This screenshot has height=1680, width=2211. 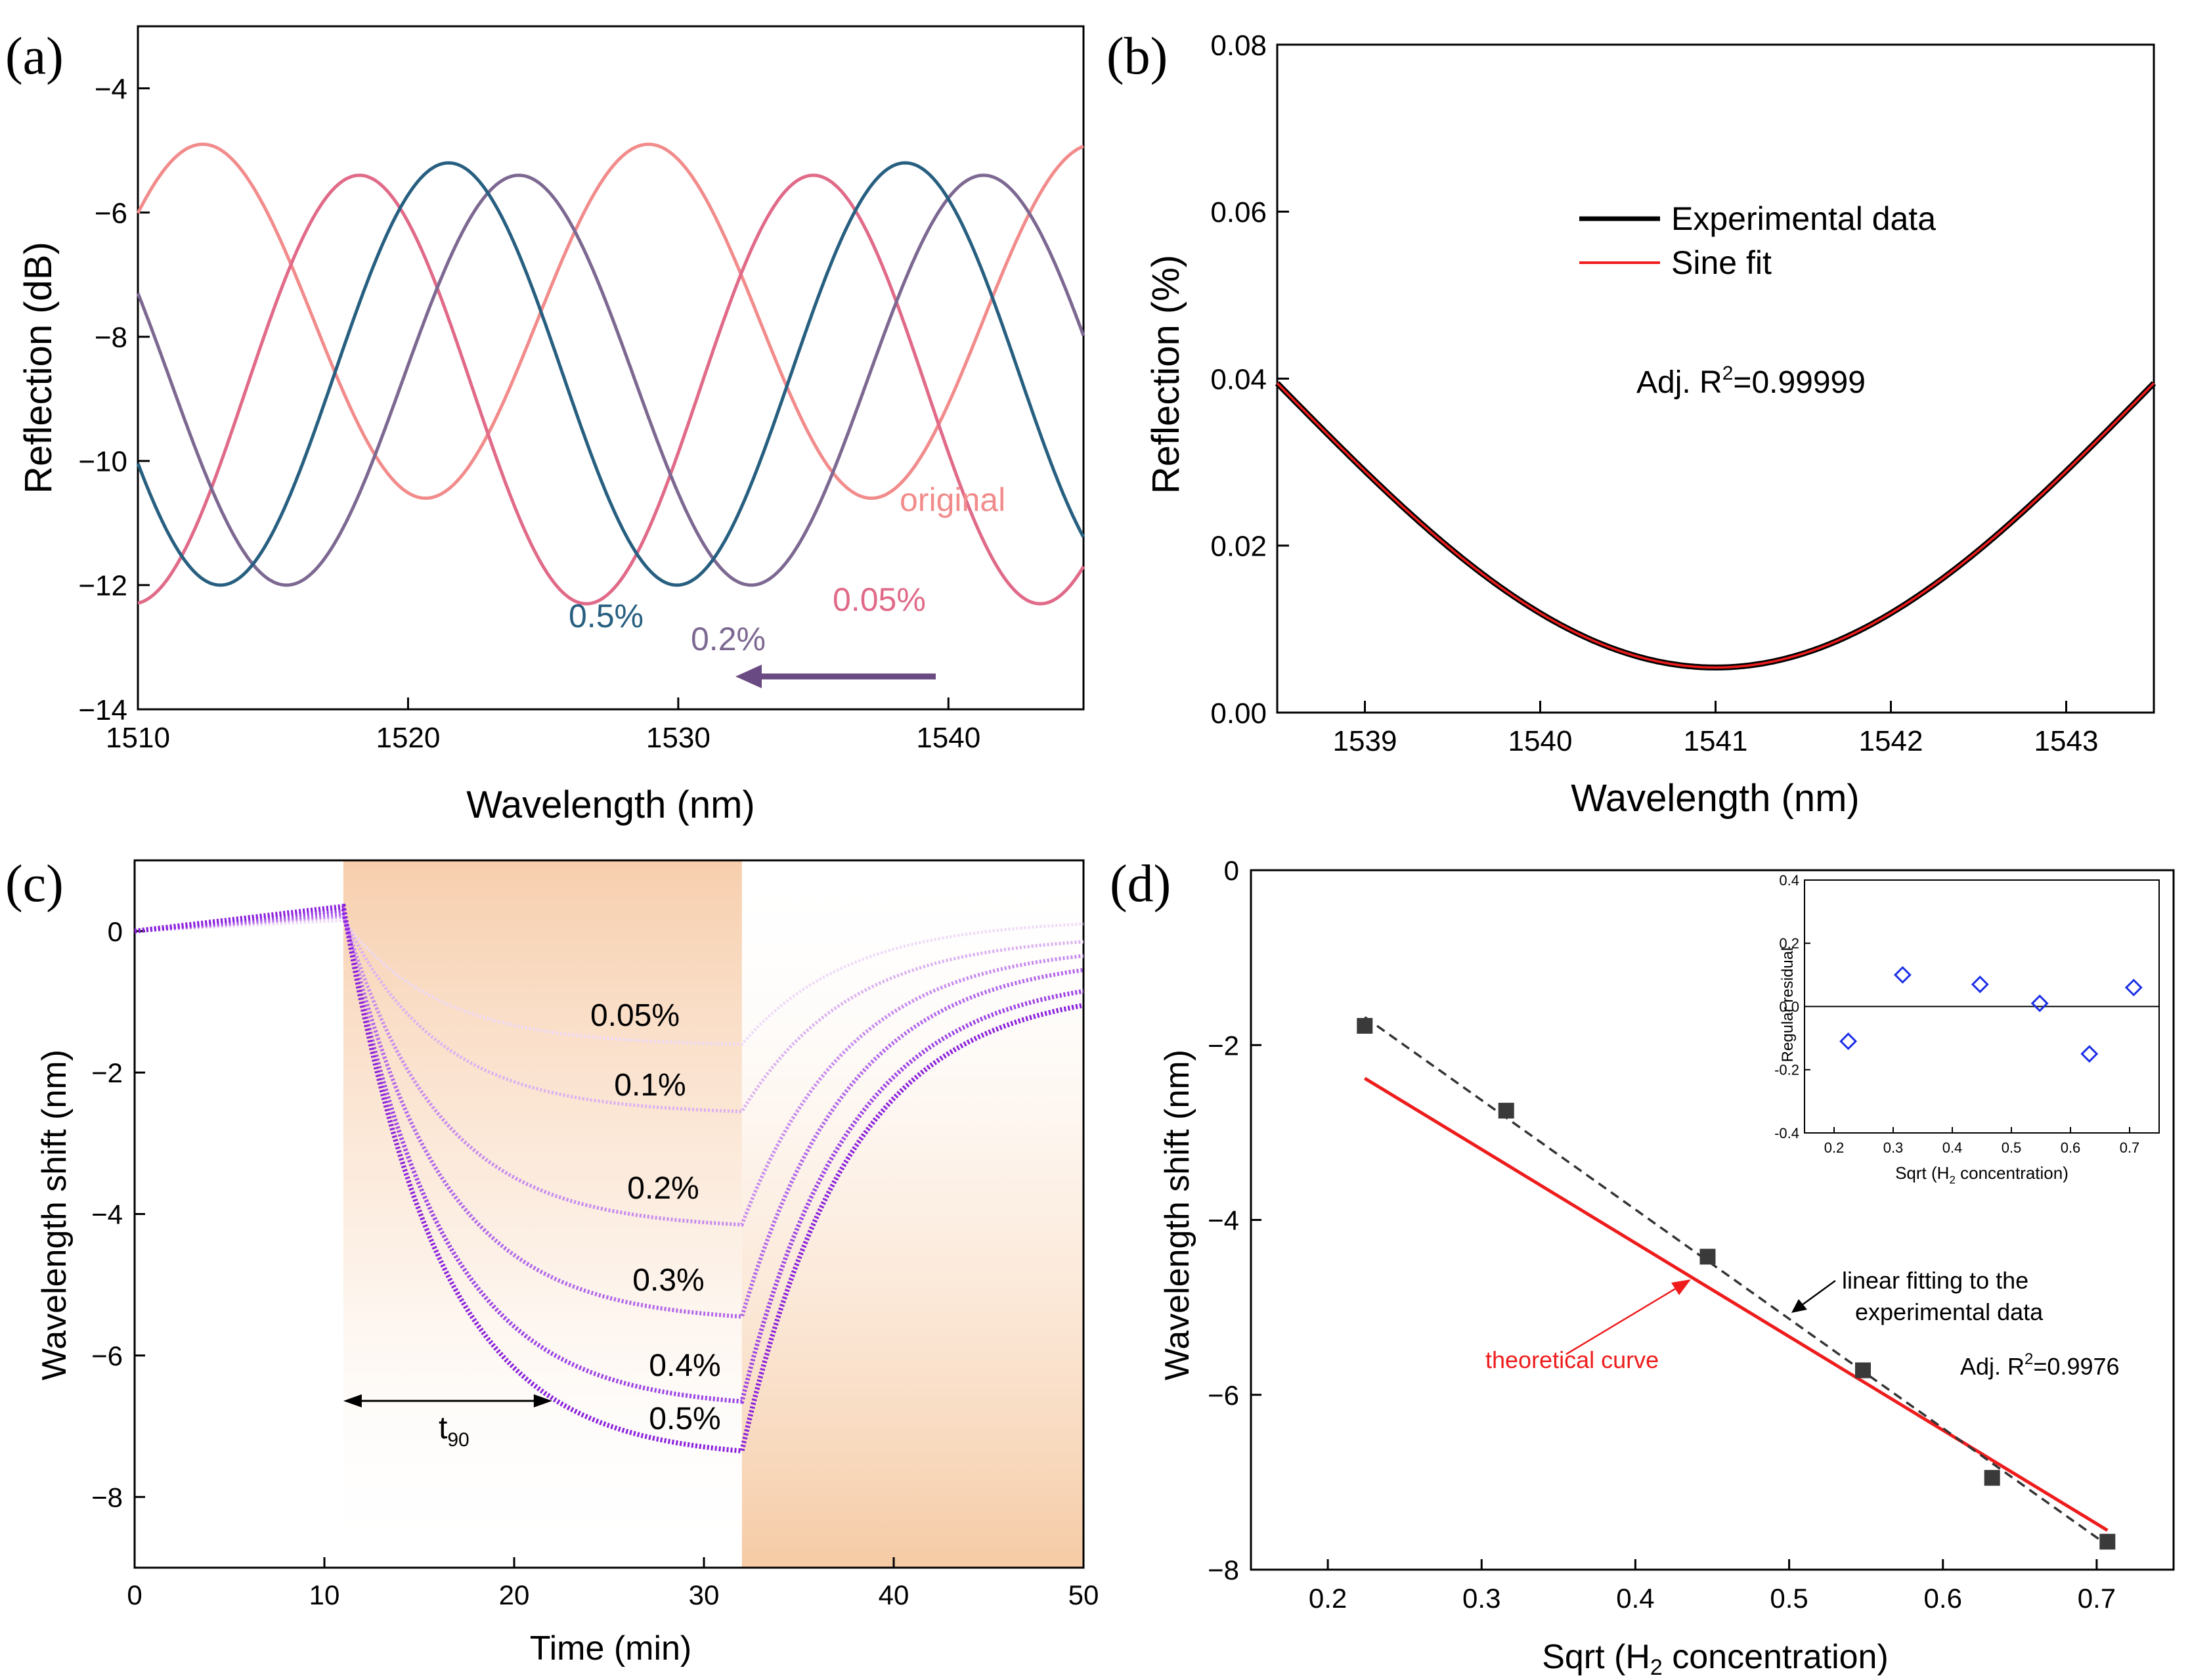 What do you see at coordinates (455, 1431) in the screenshot?
I see `t90-label: t90` at bounding box center [455, 1431].